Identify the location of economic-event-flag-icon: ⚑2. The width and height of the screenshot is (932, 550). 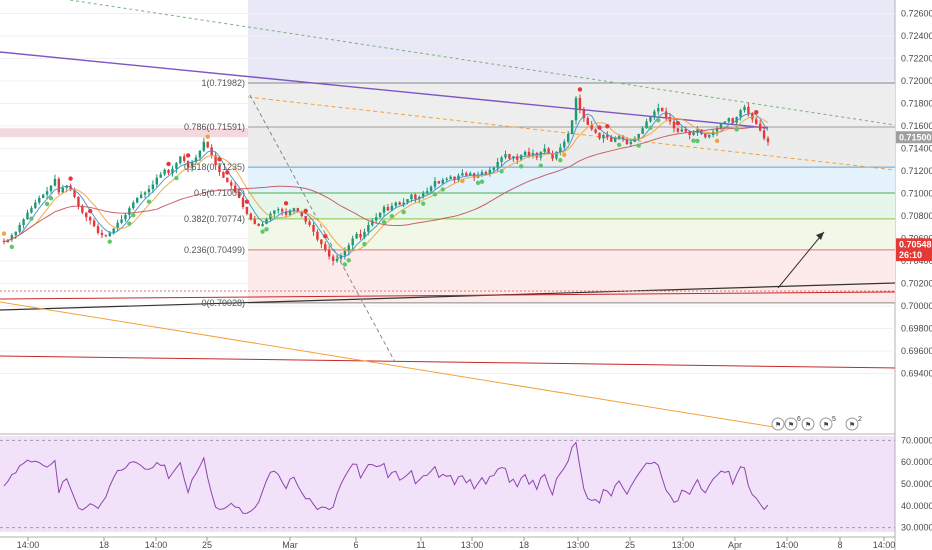
(853, 423).